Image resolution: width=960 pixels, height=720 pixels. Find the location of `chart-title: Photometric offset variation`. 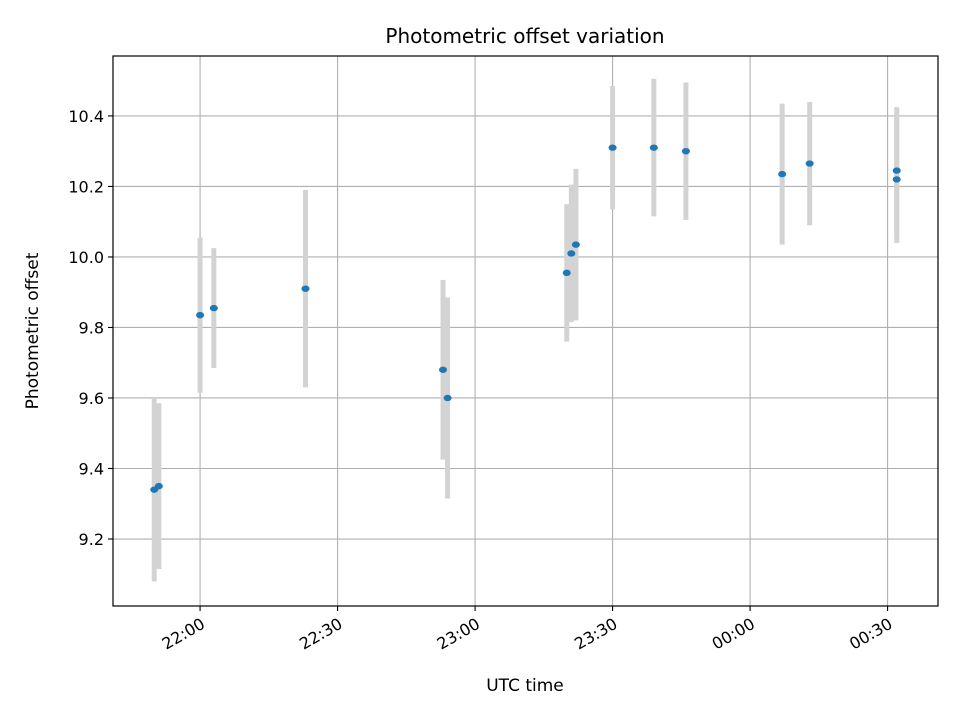

chart-title: Photometric offset variation is located at coordinates (524, 36).